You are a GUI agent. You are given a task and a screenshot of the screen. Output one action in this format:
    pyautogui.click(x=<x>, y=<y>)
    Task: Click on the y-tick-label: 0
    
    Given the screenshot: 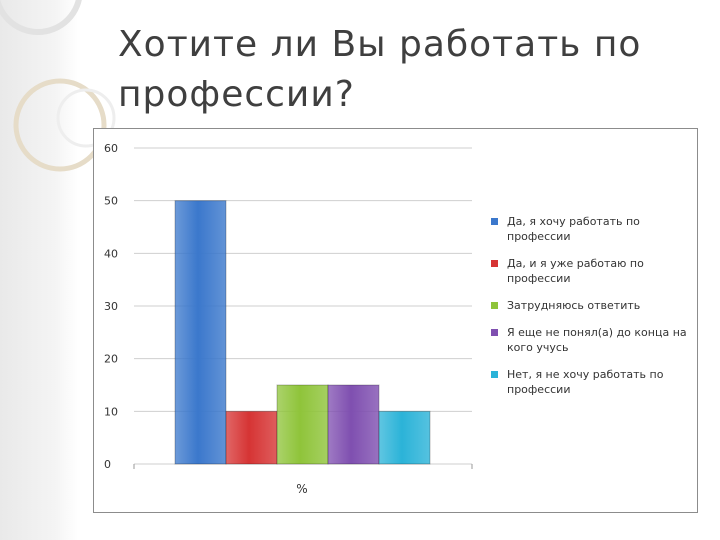 What is the action you would take?
    pyautogui.click(x=107, y=464)
    